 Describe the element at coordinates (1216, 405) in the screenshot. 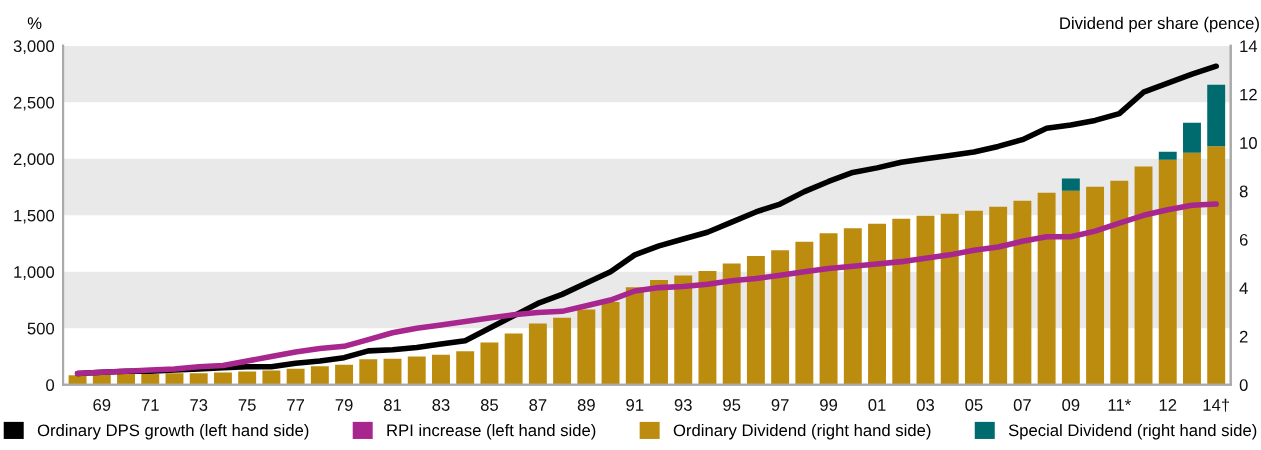

I see `x-tick-label: 14†` at that location.